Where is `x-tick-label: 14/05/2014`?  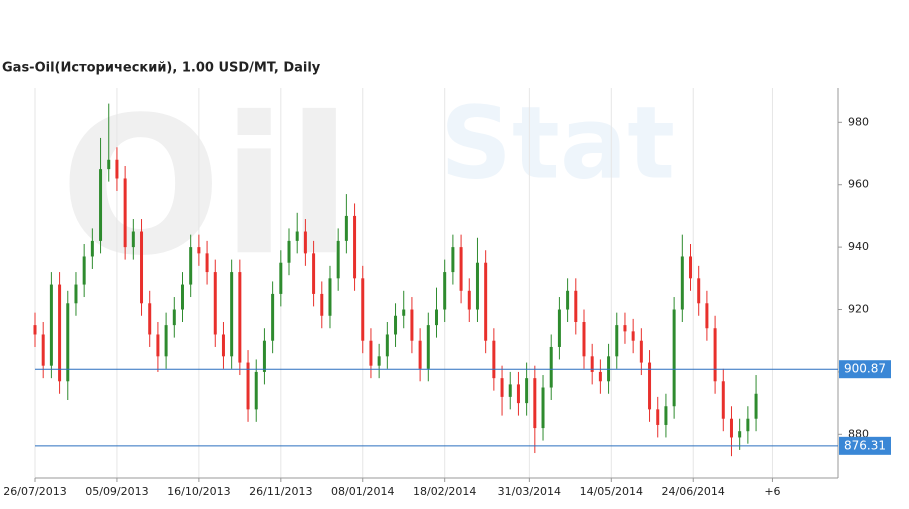 x-tick-label: 14/05/2014 is located at coordinates (611, 491).